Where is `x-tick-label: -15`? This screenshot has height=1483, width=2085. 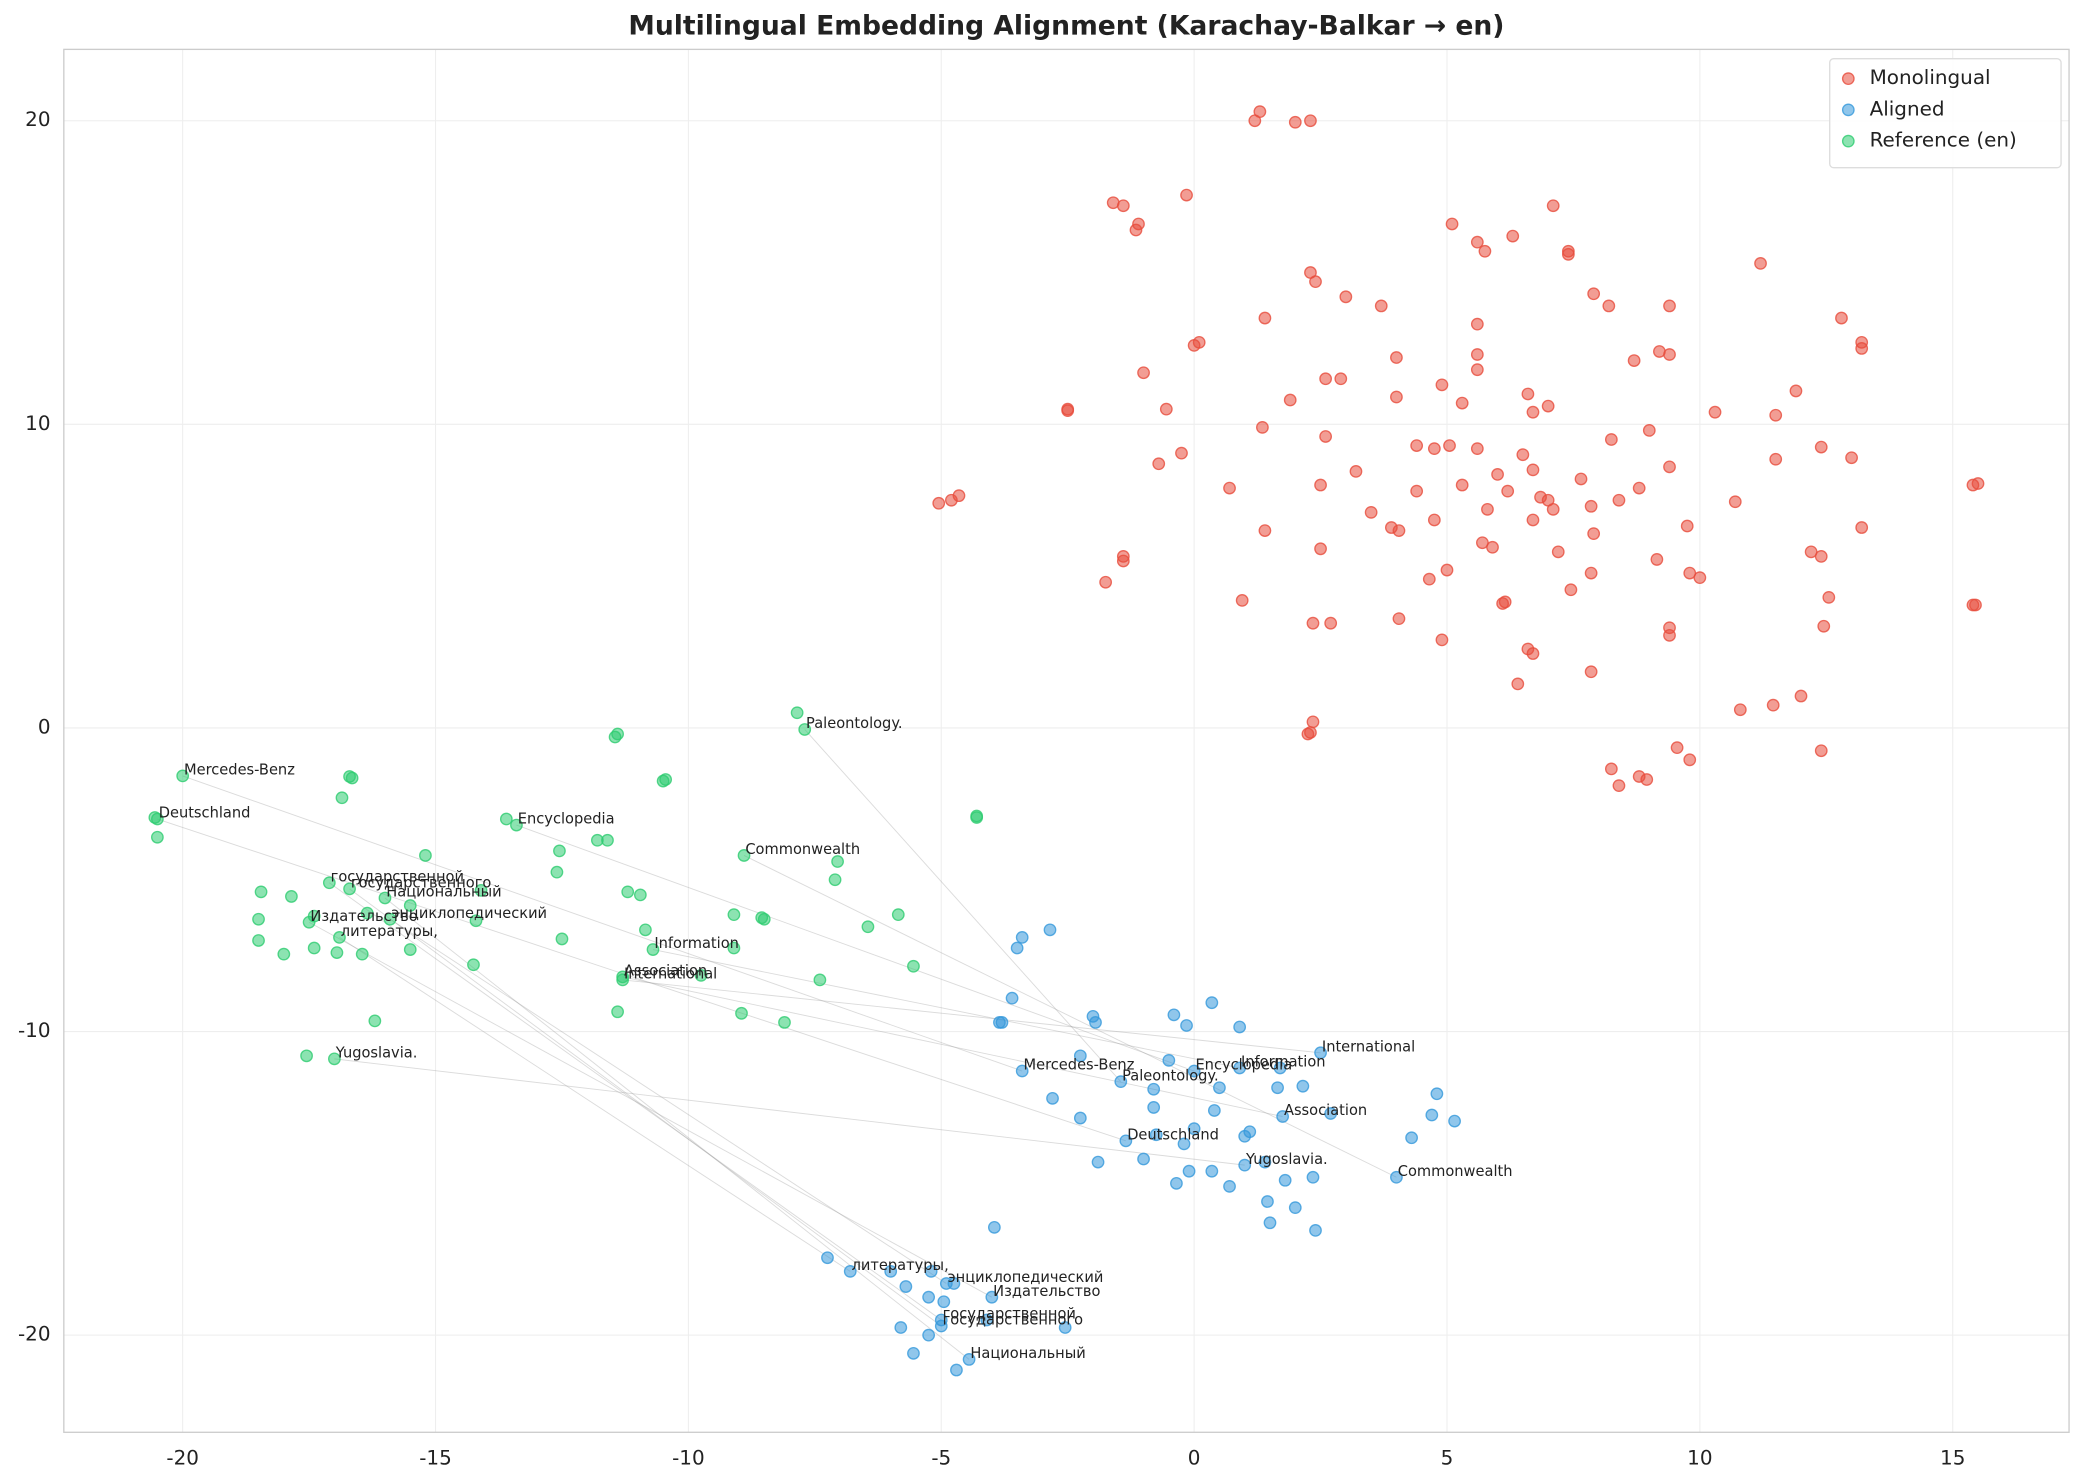
x-tick-label: -15 is located at coordinates (435, 1457).